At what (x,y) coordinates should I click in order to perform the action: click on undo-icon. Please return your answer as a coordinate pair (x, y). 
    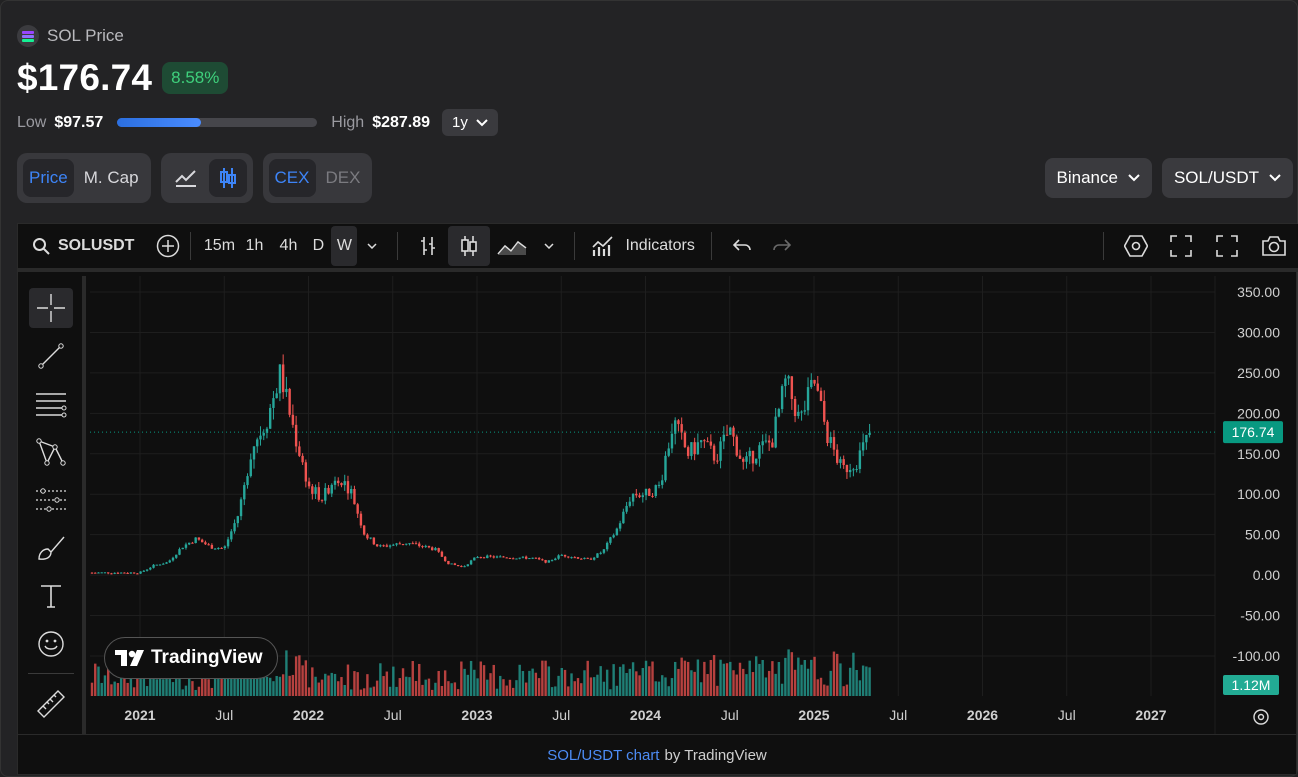
    Looking at the image, I should click on (741, 245).